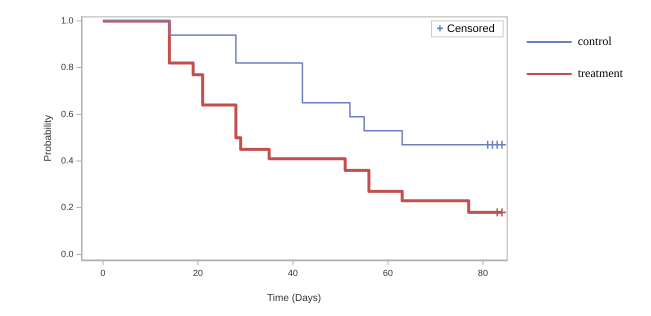 The image size is (651, 316). I want to click on legend-label: control, so click(595, 41).